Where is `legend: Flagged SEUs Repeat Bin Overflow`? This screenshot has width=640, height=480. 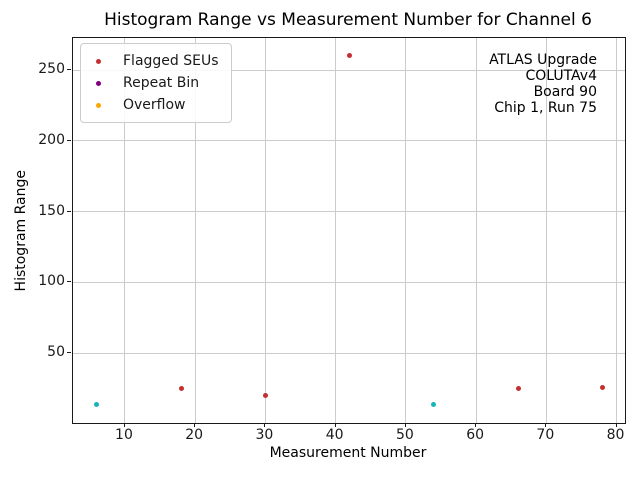 legend: Flagged SEUs Repeat Bin Overflow is located at coordinates (156, 83).